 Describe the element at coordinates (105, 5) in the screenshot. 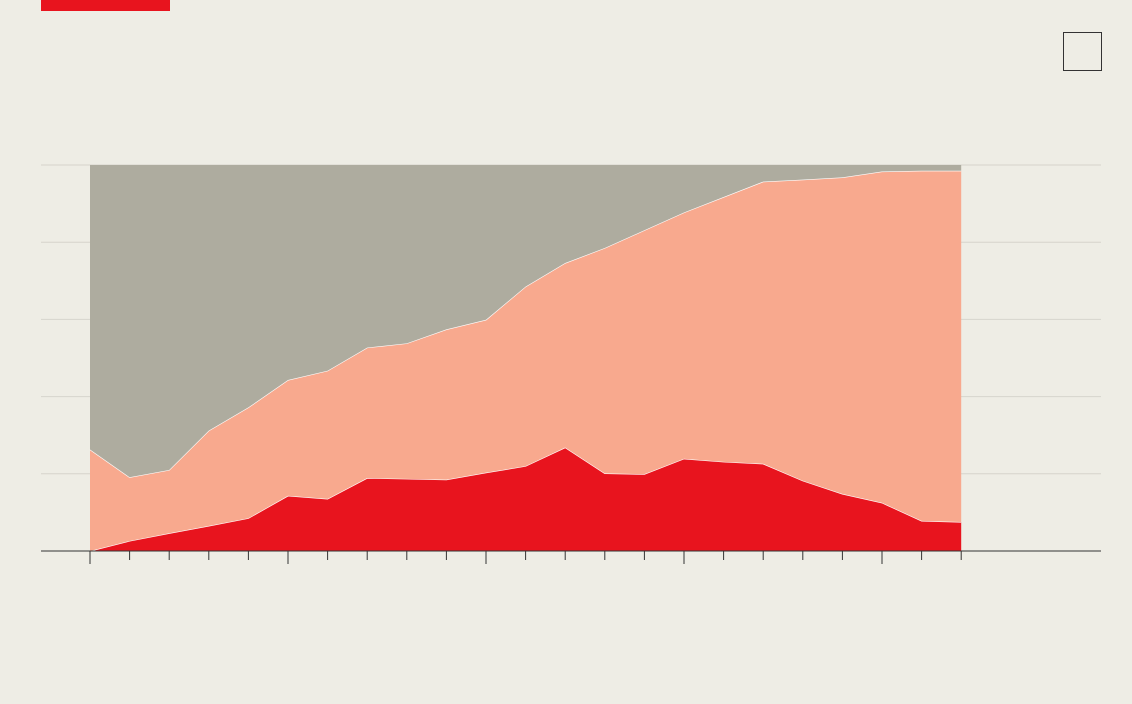

I see `accent-bar` at that location.